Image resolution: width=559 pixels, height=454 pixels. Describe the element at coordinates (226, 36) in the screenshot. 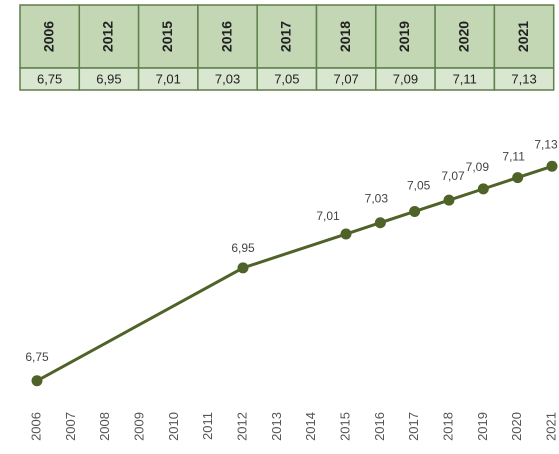

I see `table-year: 2016` at that location.